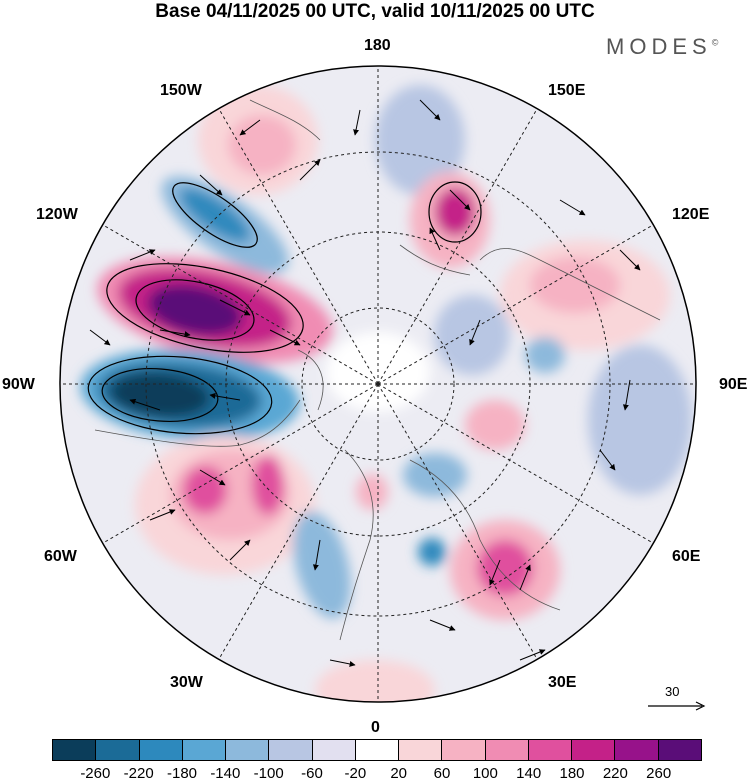  I want to click on lon-label-mid-upper-right: 120E, so click(691, 214).